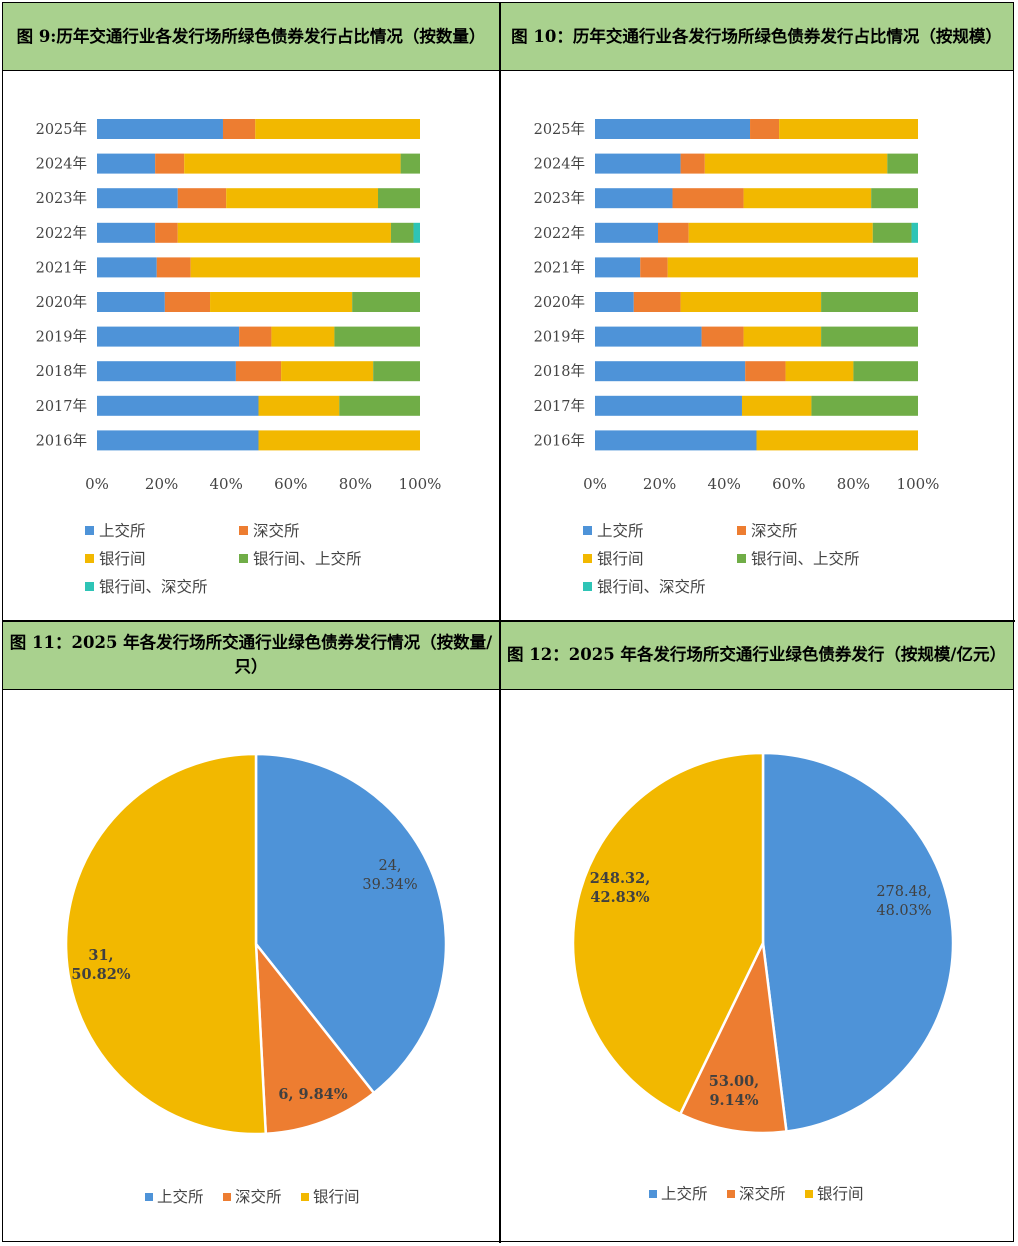  What do you see at coordinates (558, 440) in the screenshot?
I see `fig10-ylabel-9: 2016年` at bounding box center [558, 440].